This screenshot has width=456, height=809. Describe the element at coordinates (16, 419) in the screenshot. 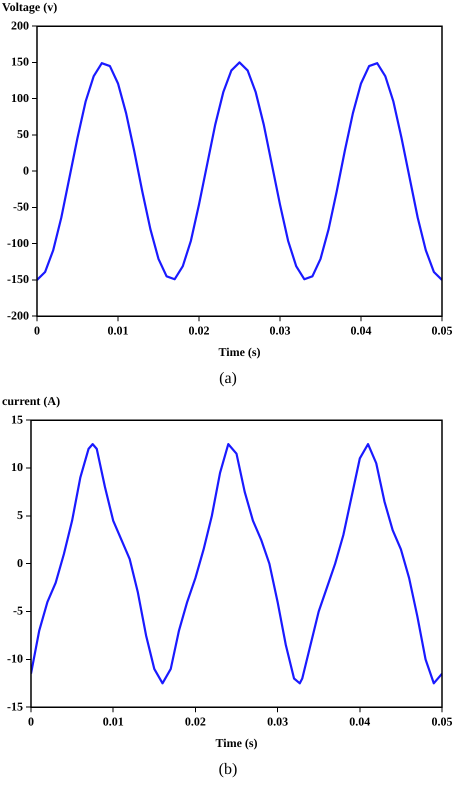

I see `y-tick-label: 15` at that location.